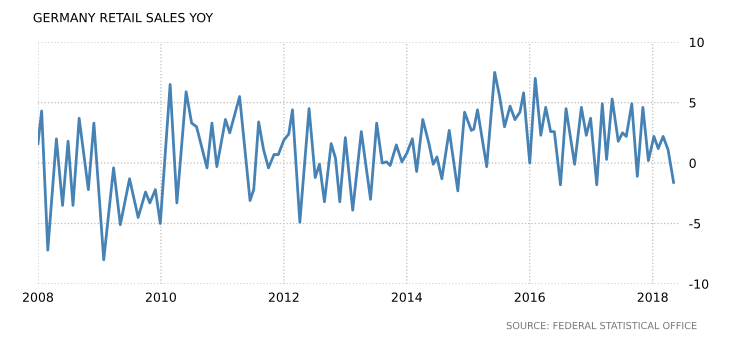  Describe the element at coordinates (693, 163) in the screenshot. I see `y-tick-label: 0` at that location.